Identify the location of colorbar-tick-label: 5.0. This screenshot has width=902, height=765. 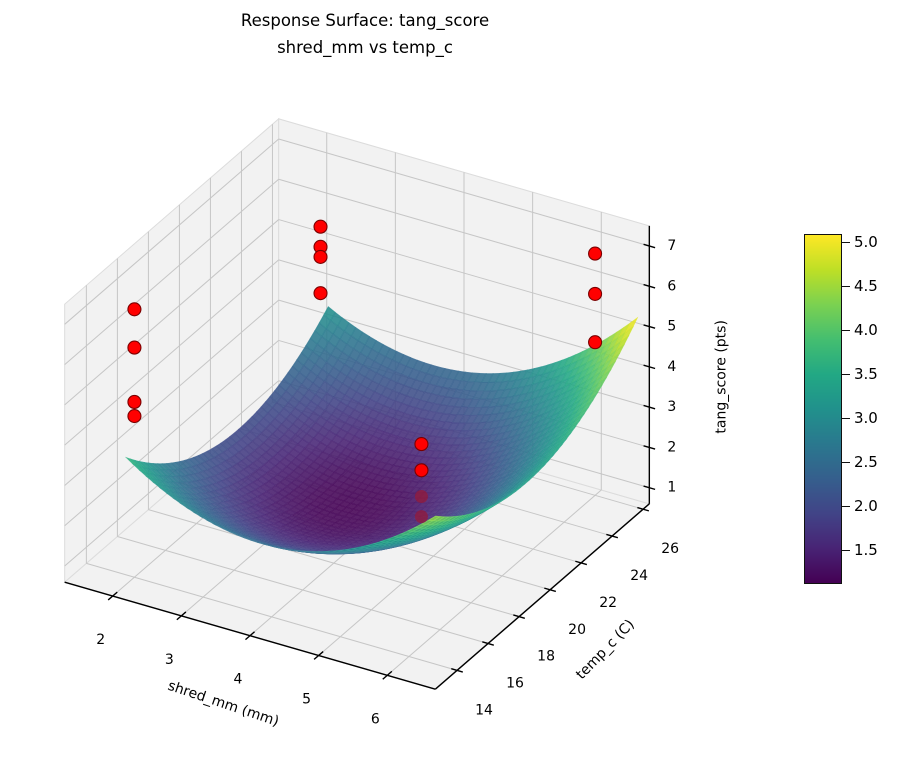
(866, 242).